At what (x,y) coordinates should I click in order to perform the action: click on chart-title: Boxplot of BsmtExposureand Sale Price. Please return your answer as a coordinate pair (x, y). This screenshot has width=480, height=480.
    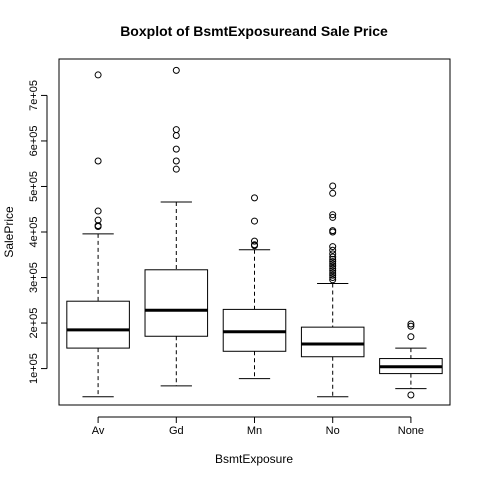
    Looking at the image, I should click on (254, 31).